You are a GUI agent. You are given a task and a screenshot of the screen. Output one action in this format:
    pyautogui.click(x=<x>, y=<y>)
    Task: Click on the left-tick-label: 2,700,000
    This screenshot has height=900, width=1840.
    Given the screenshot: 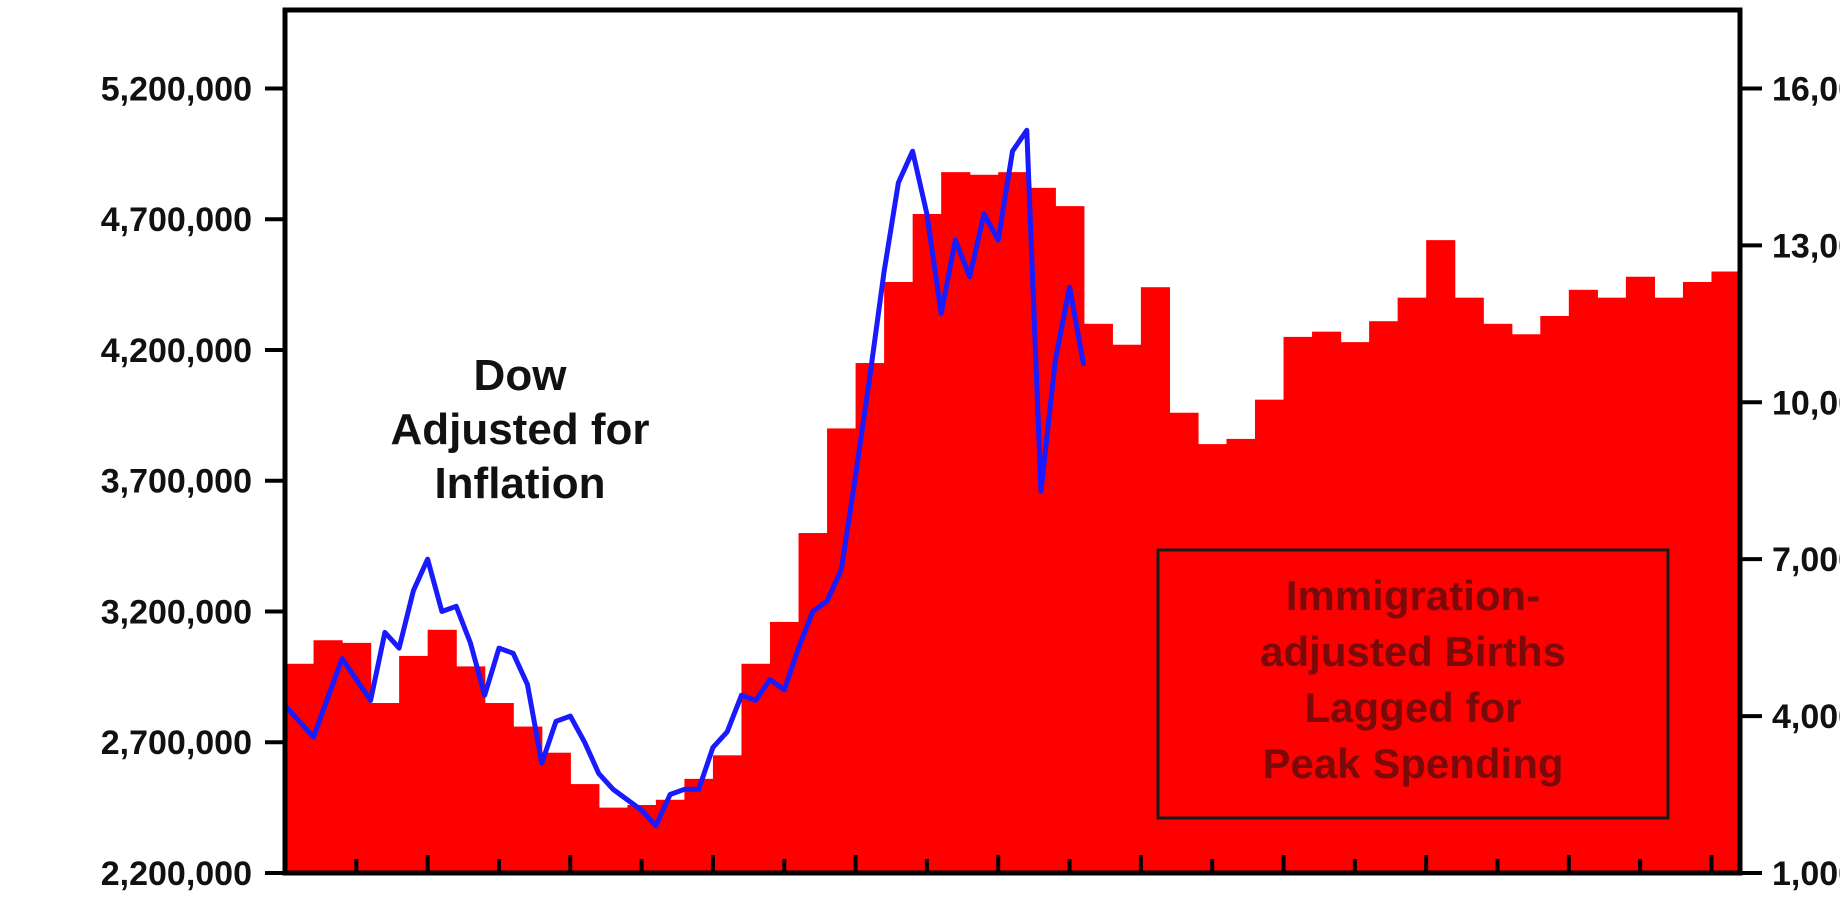 What is the action you would take?
    pyautogui.click(x=176, y=743)
    